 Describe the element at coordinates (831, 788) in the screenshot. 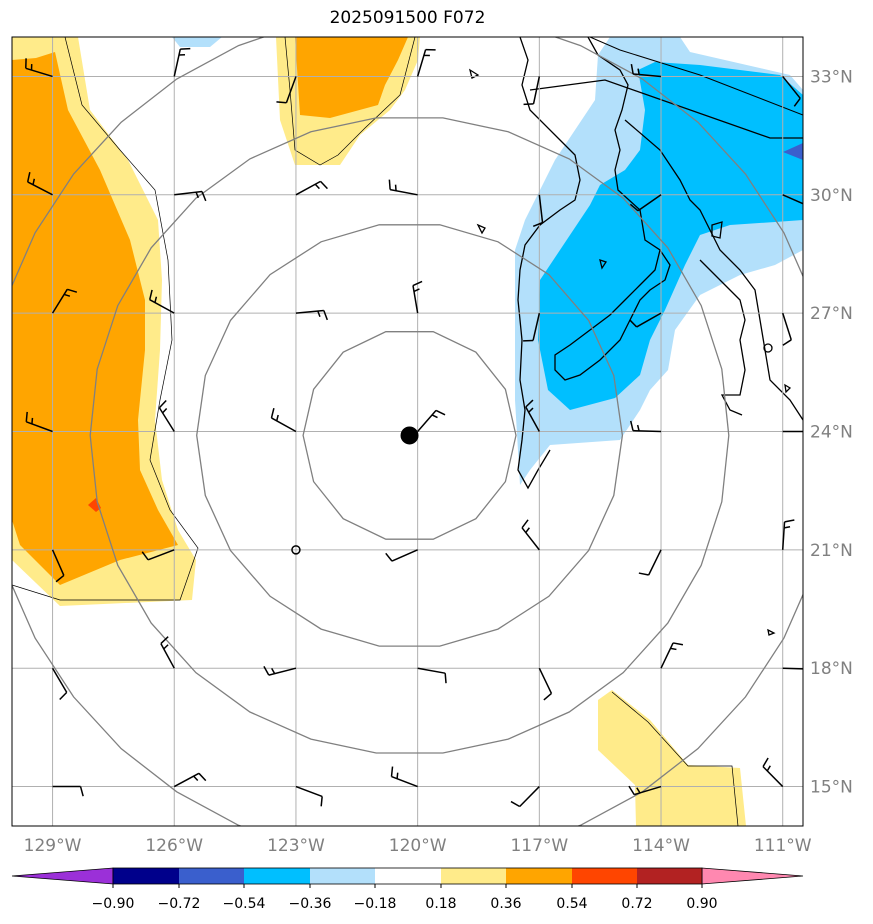

I see `lat-label-0: 15°N` at that location.